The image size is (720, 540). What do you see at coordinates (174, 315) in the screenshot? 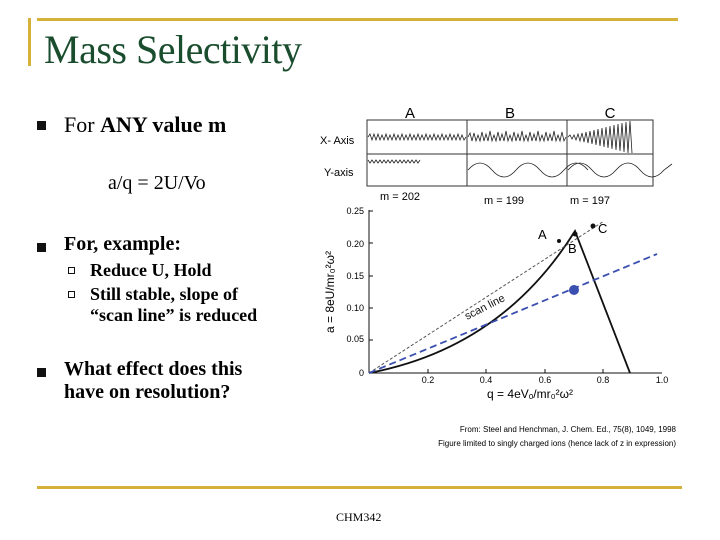
I see `sub-bullet-scan-line: “scan line” is reduced` at bounding box center [174, 315].